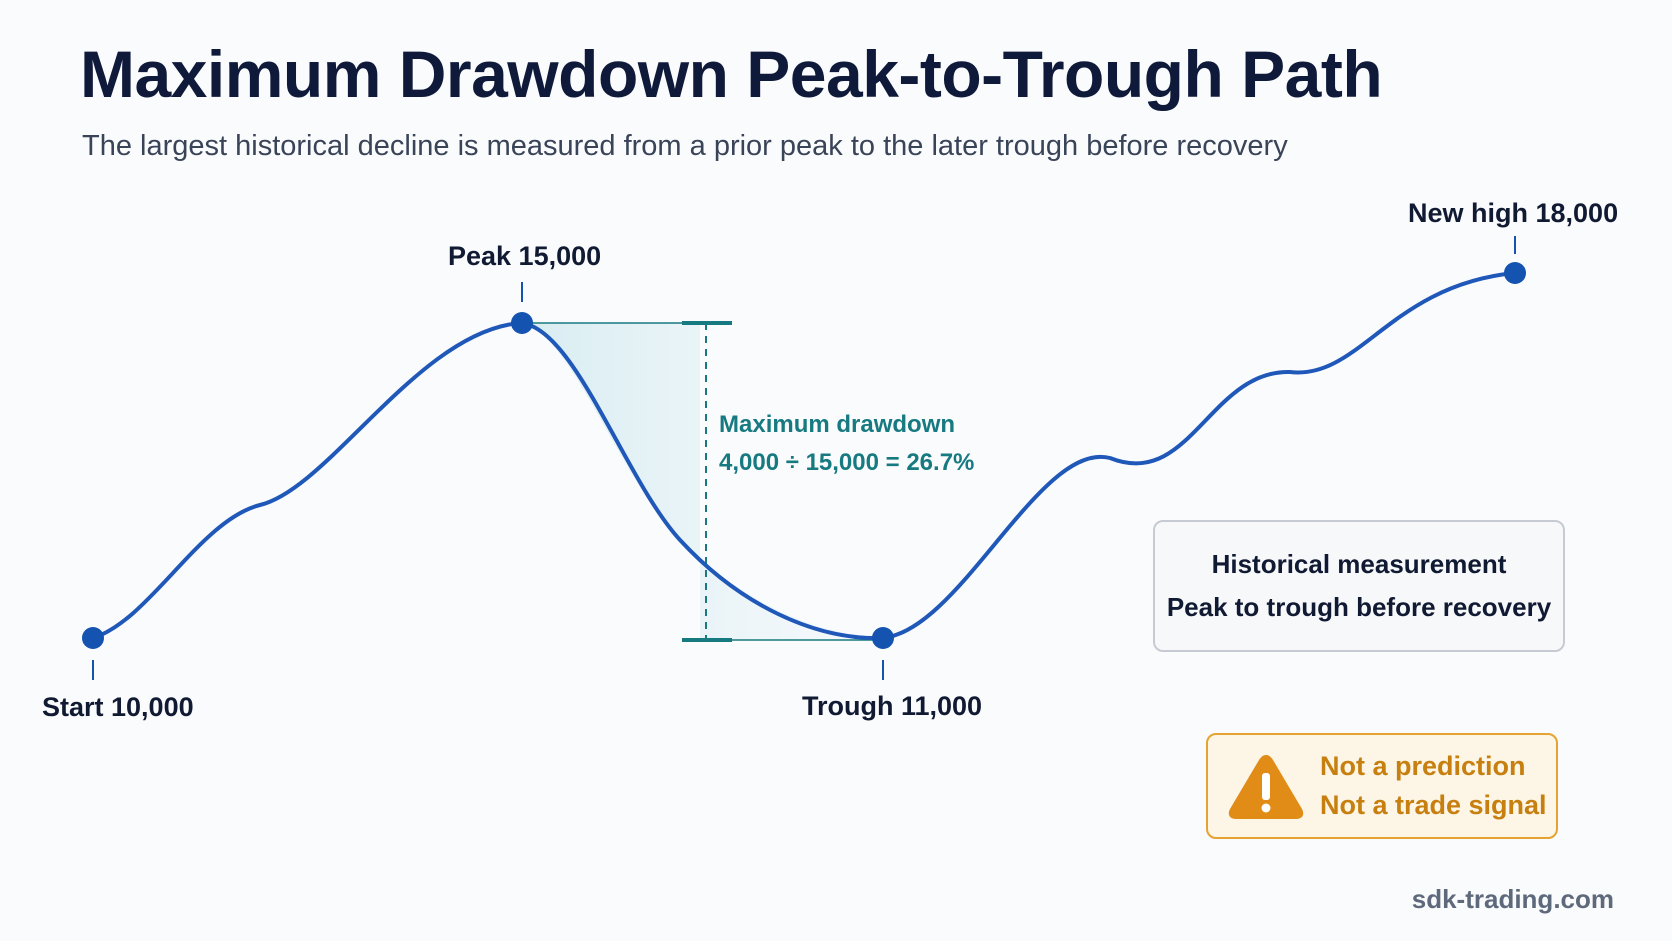  What do you see at coordinates (1359, 564) in the screenshot?
I see `info-line-1: Historical measurement` at bounding box center [1359, 564].